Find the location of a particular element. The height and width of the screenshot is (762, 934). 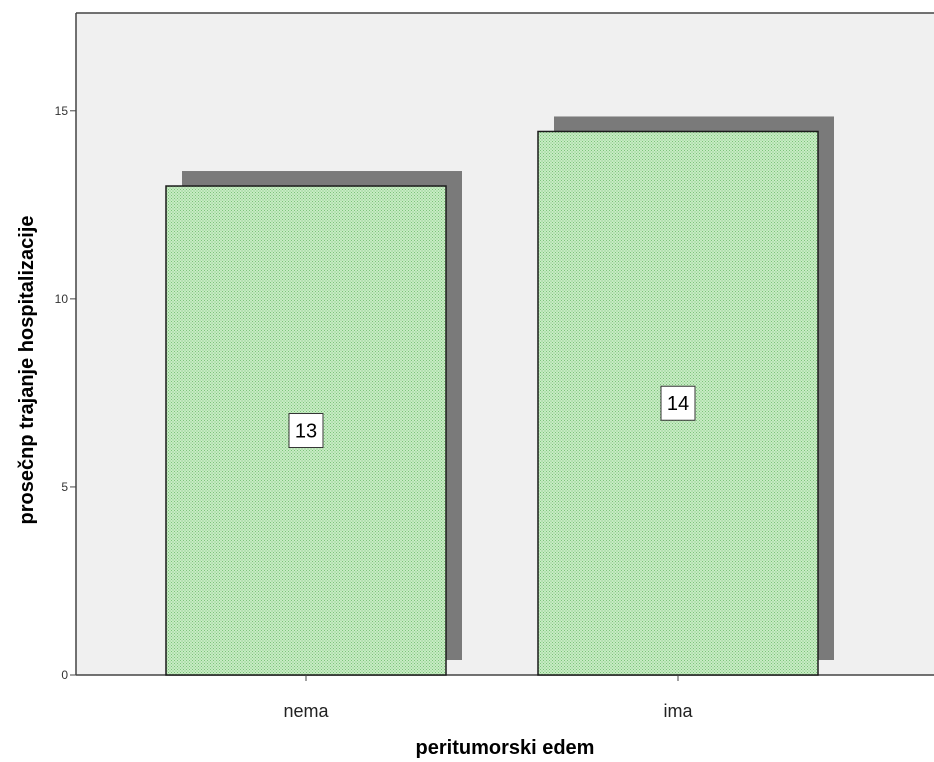

x-tick-label: nema is located at coordinates (306, 711).